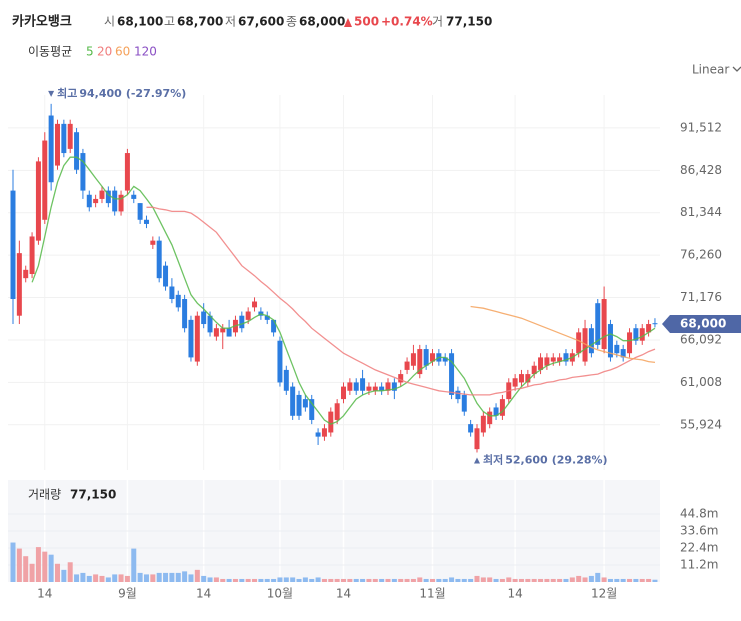 This screenshot has height=621, width=741. Describe the element at coordinates (322, 22) in the screenshot. I see `field-value: 68,000` at that location.